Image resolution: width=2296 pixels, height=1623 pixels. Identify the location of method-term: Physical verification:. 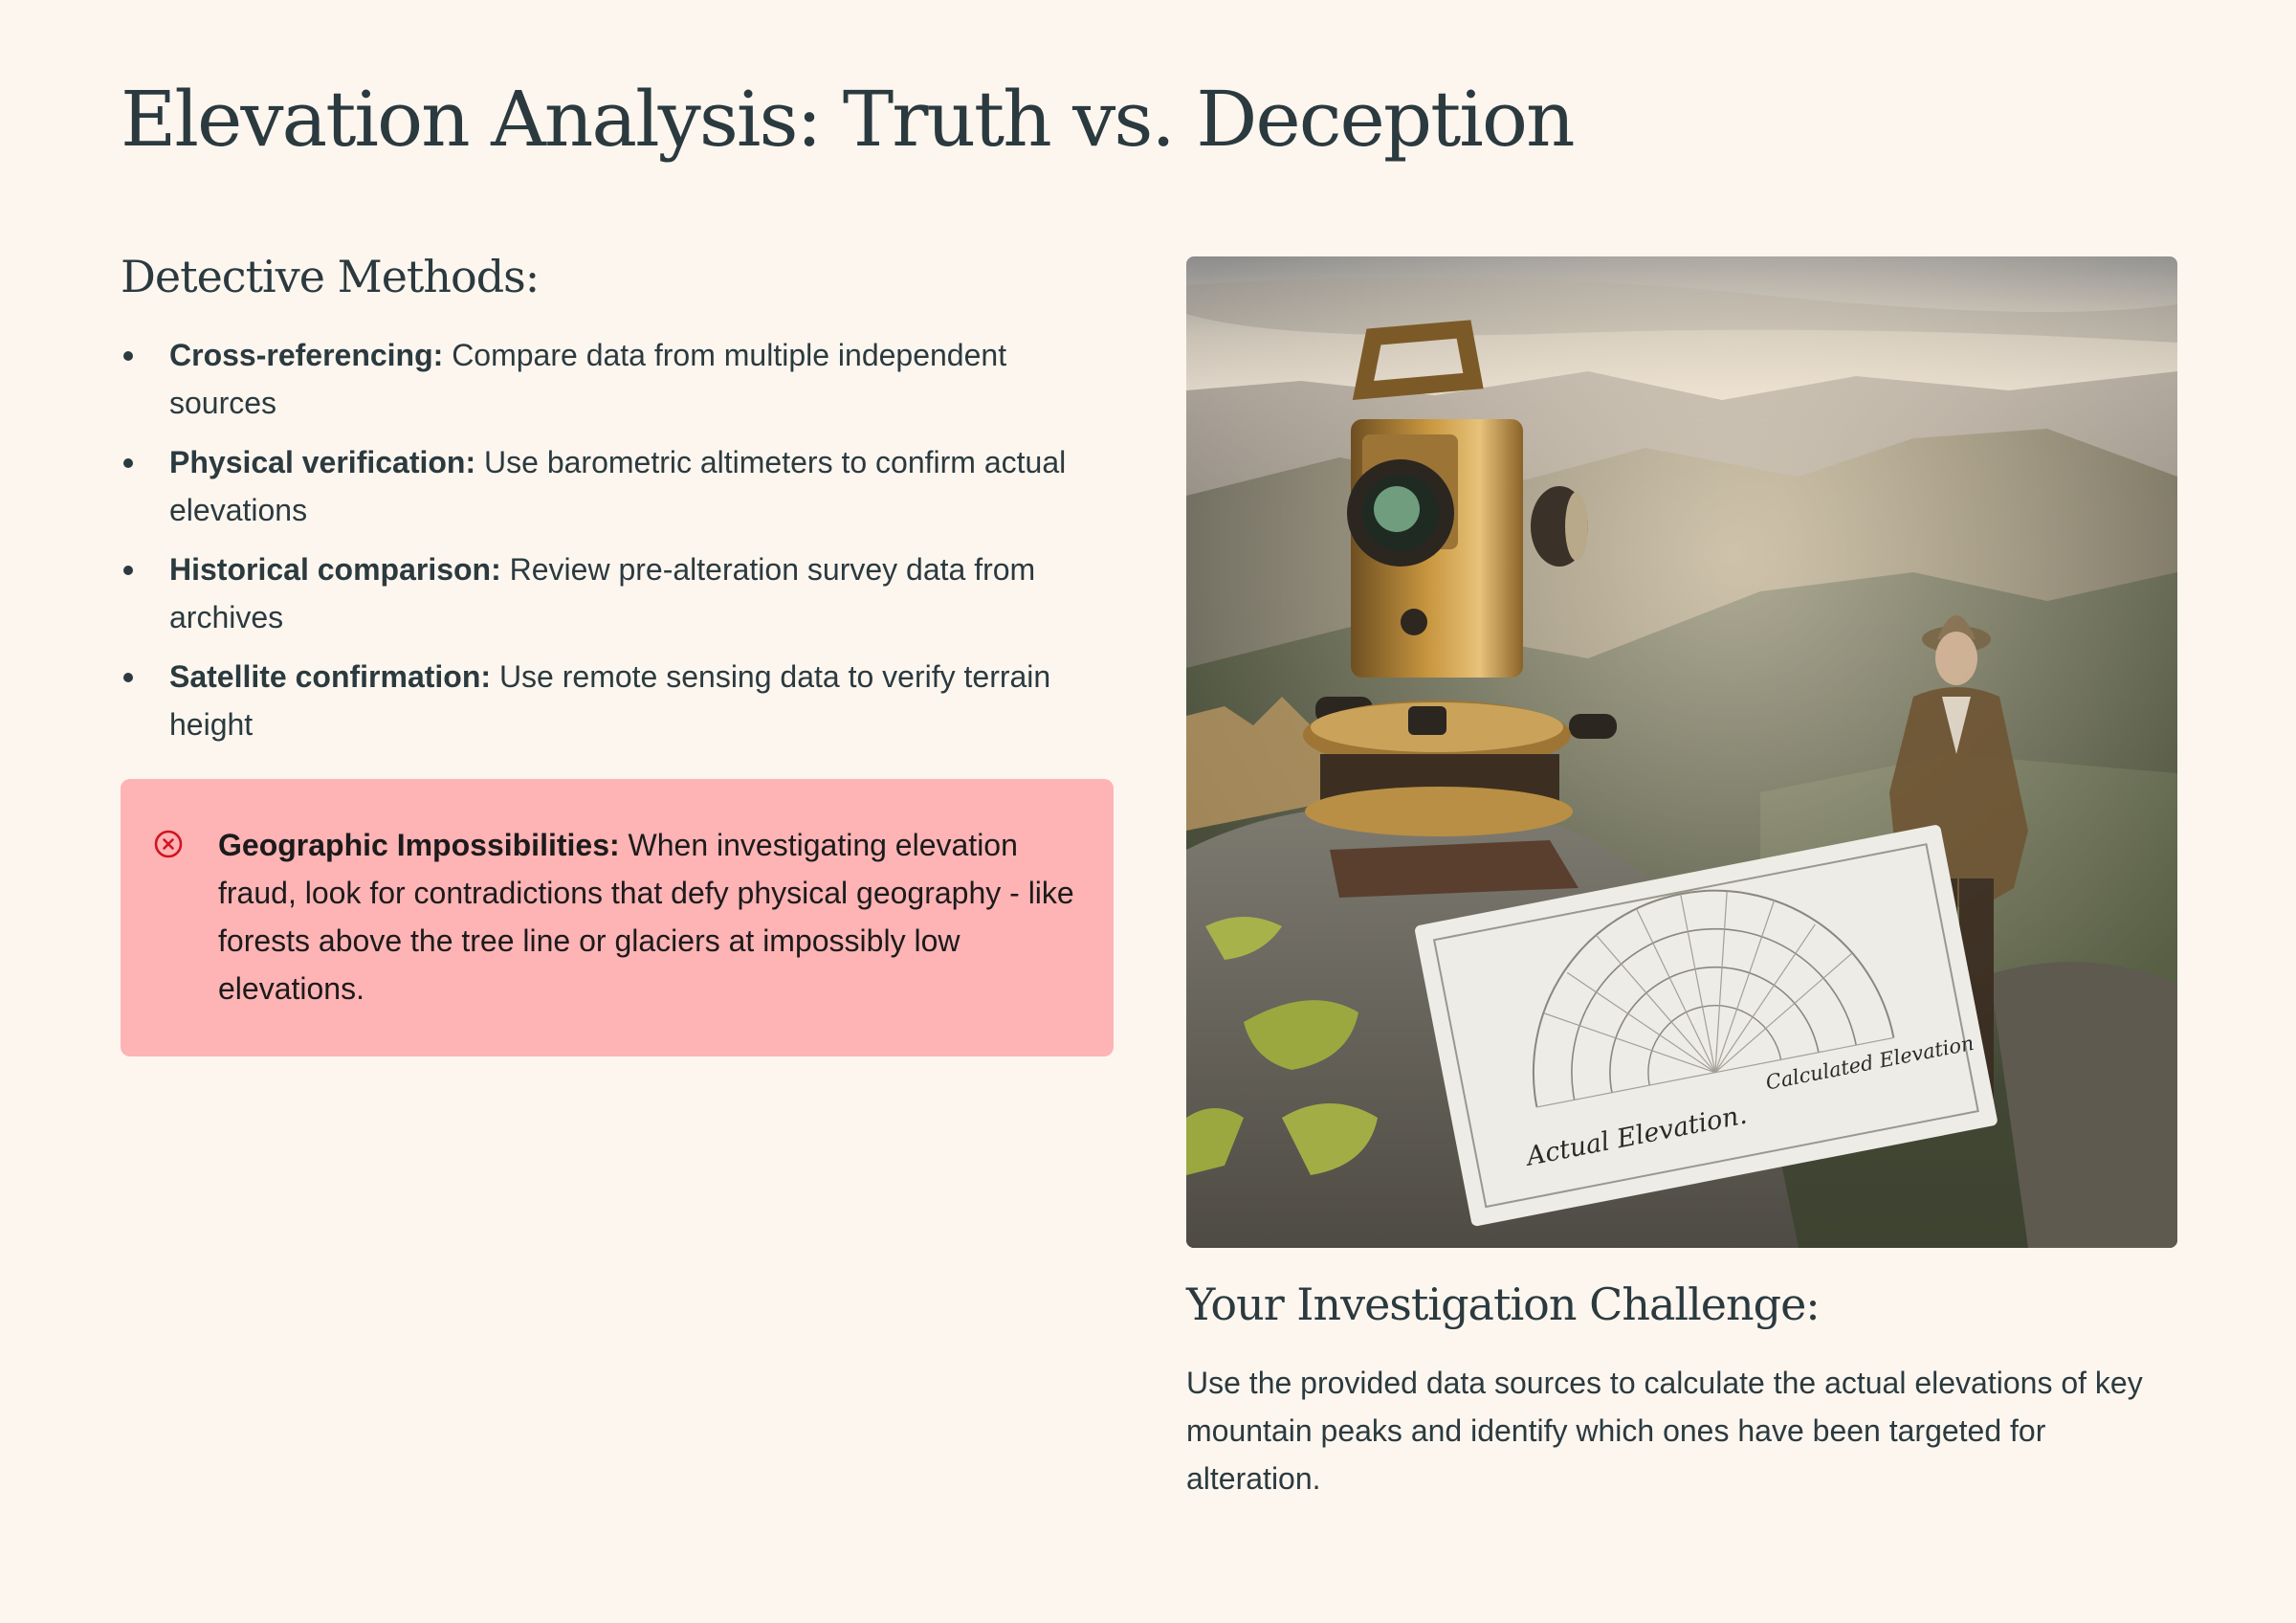
(322, 462).